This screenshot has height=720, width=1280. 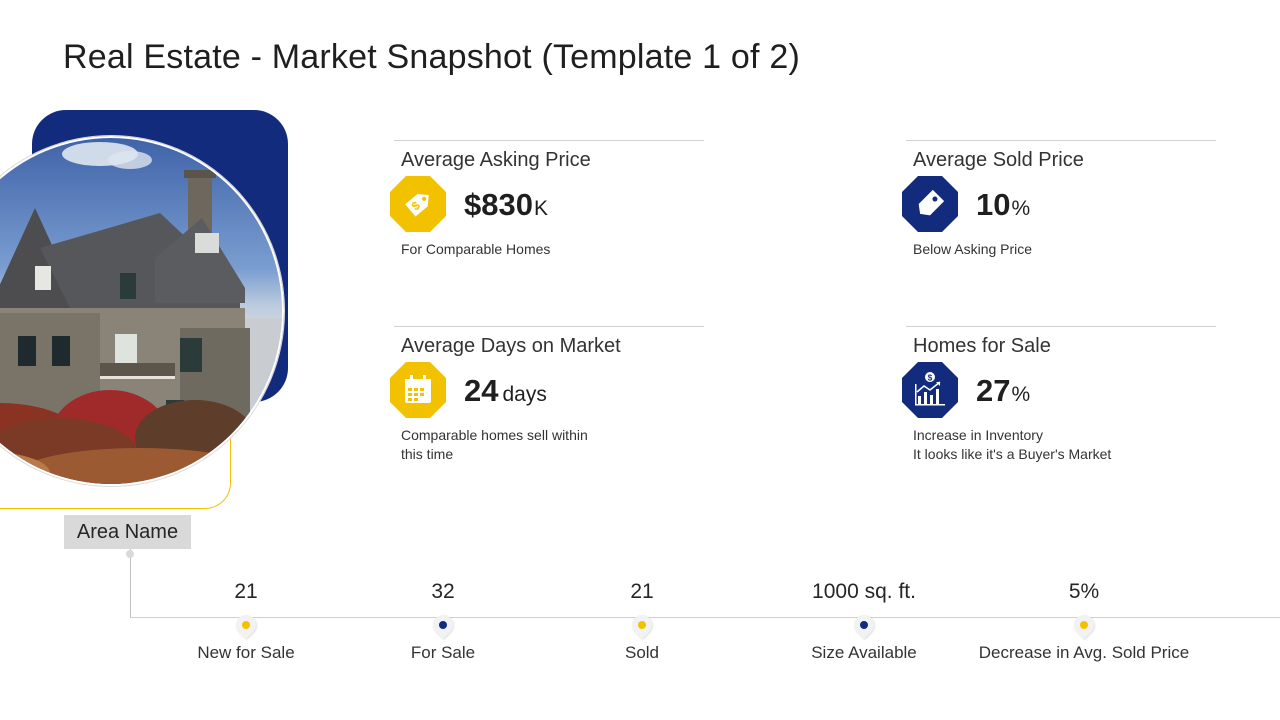 I want to click on stat-heading: Homes for Sale, so click(x=982, y=346).